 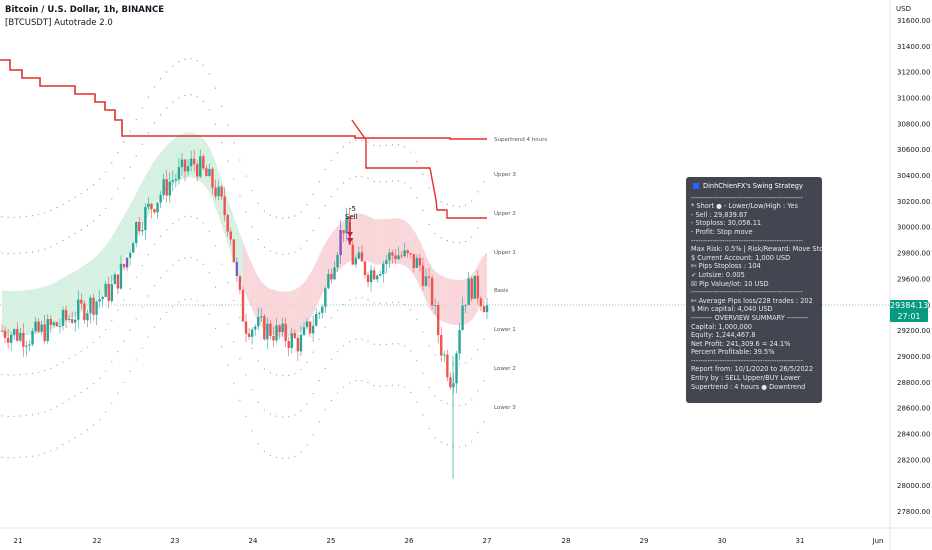 I want to click on currency-label: USD, so click(x=903, y=9).